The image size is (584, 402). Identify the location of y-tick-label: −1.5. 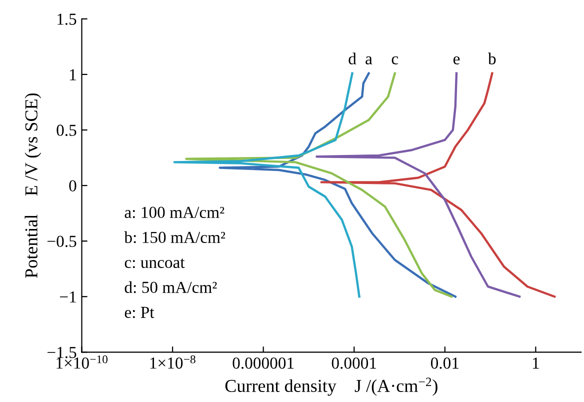
(62, 352).